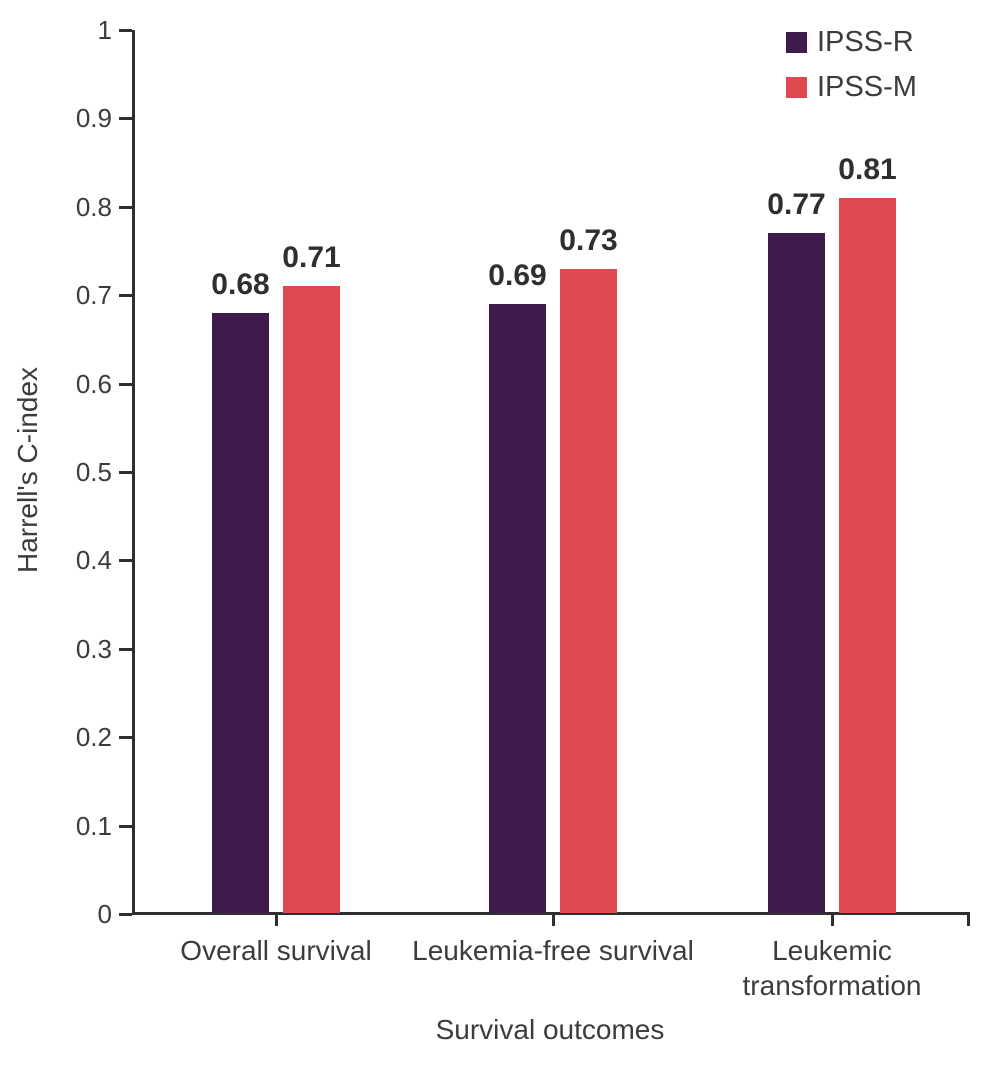  I want to click on y-tick-label: 0.8, so click(93, 207).